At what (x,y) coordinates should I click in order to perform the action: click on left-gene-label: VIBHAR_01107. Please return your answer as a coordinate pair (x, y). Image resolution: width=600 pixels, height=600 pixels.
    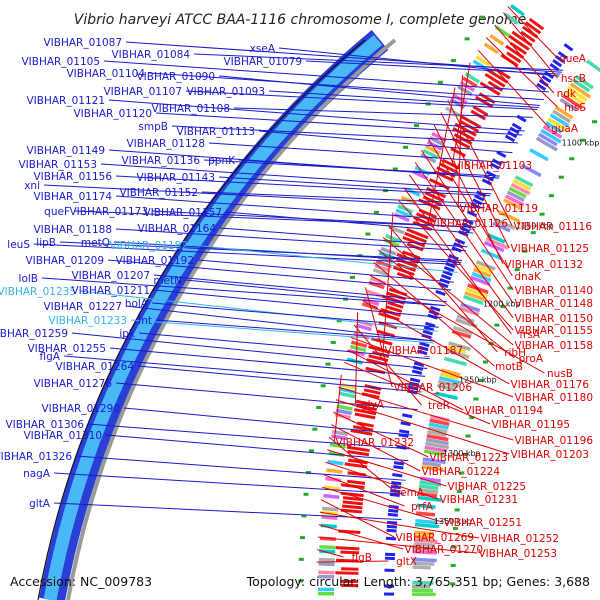
    Looking at the image, I should click on (142, 92).